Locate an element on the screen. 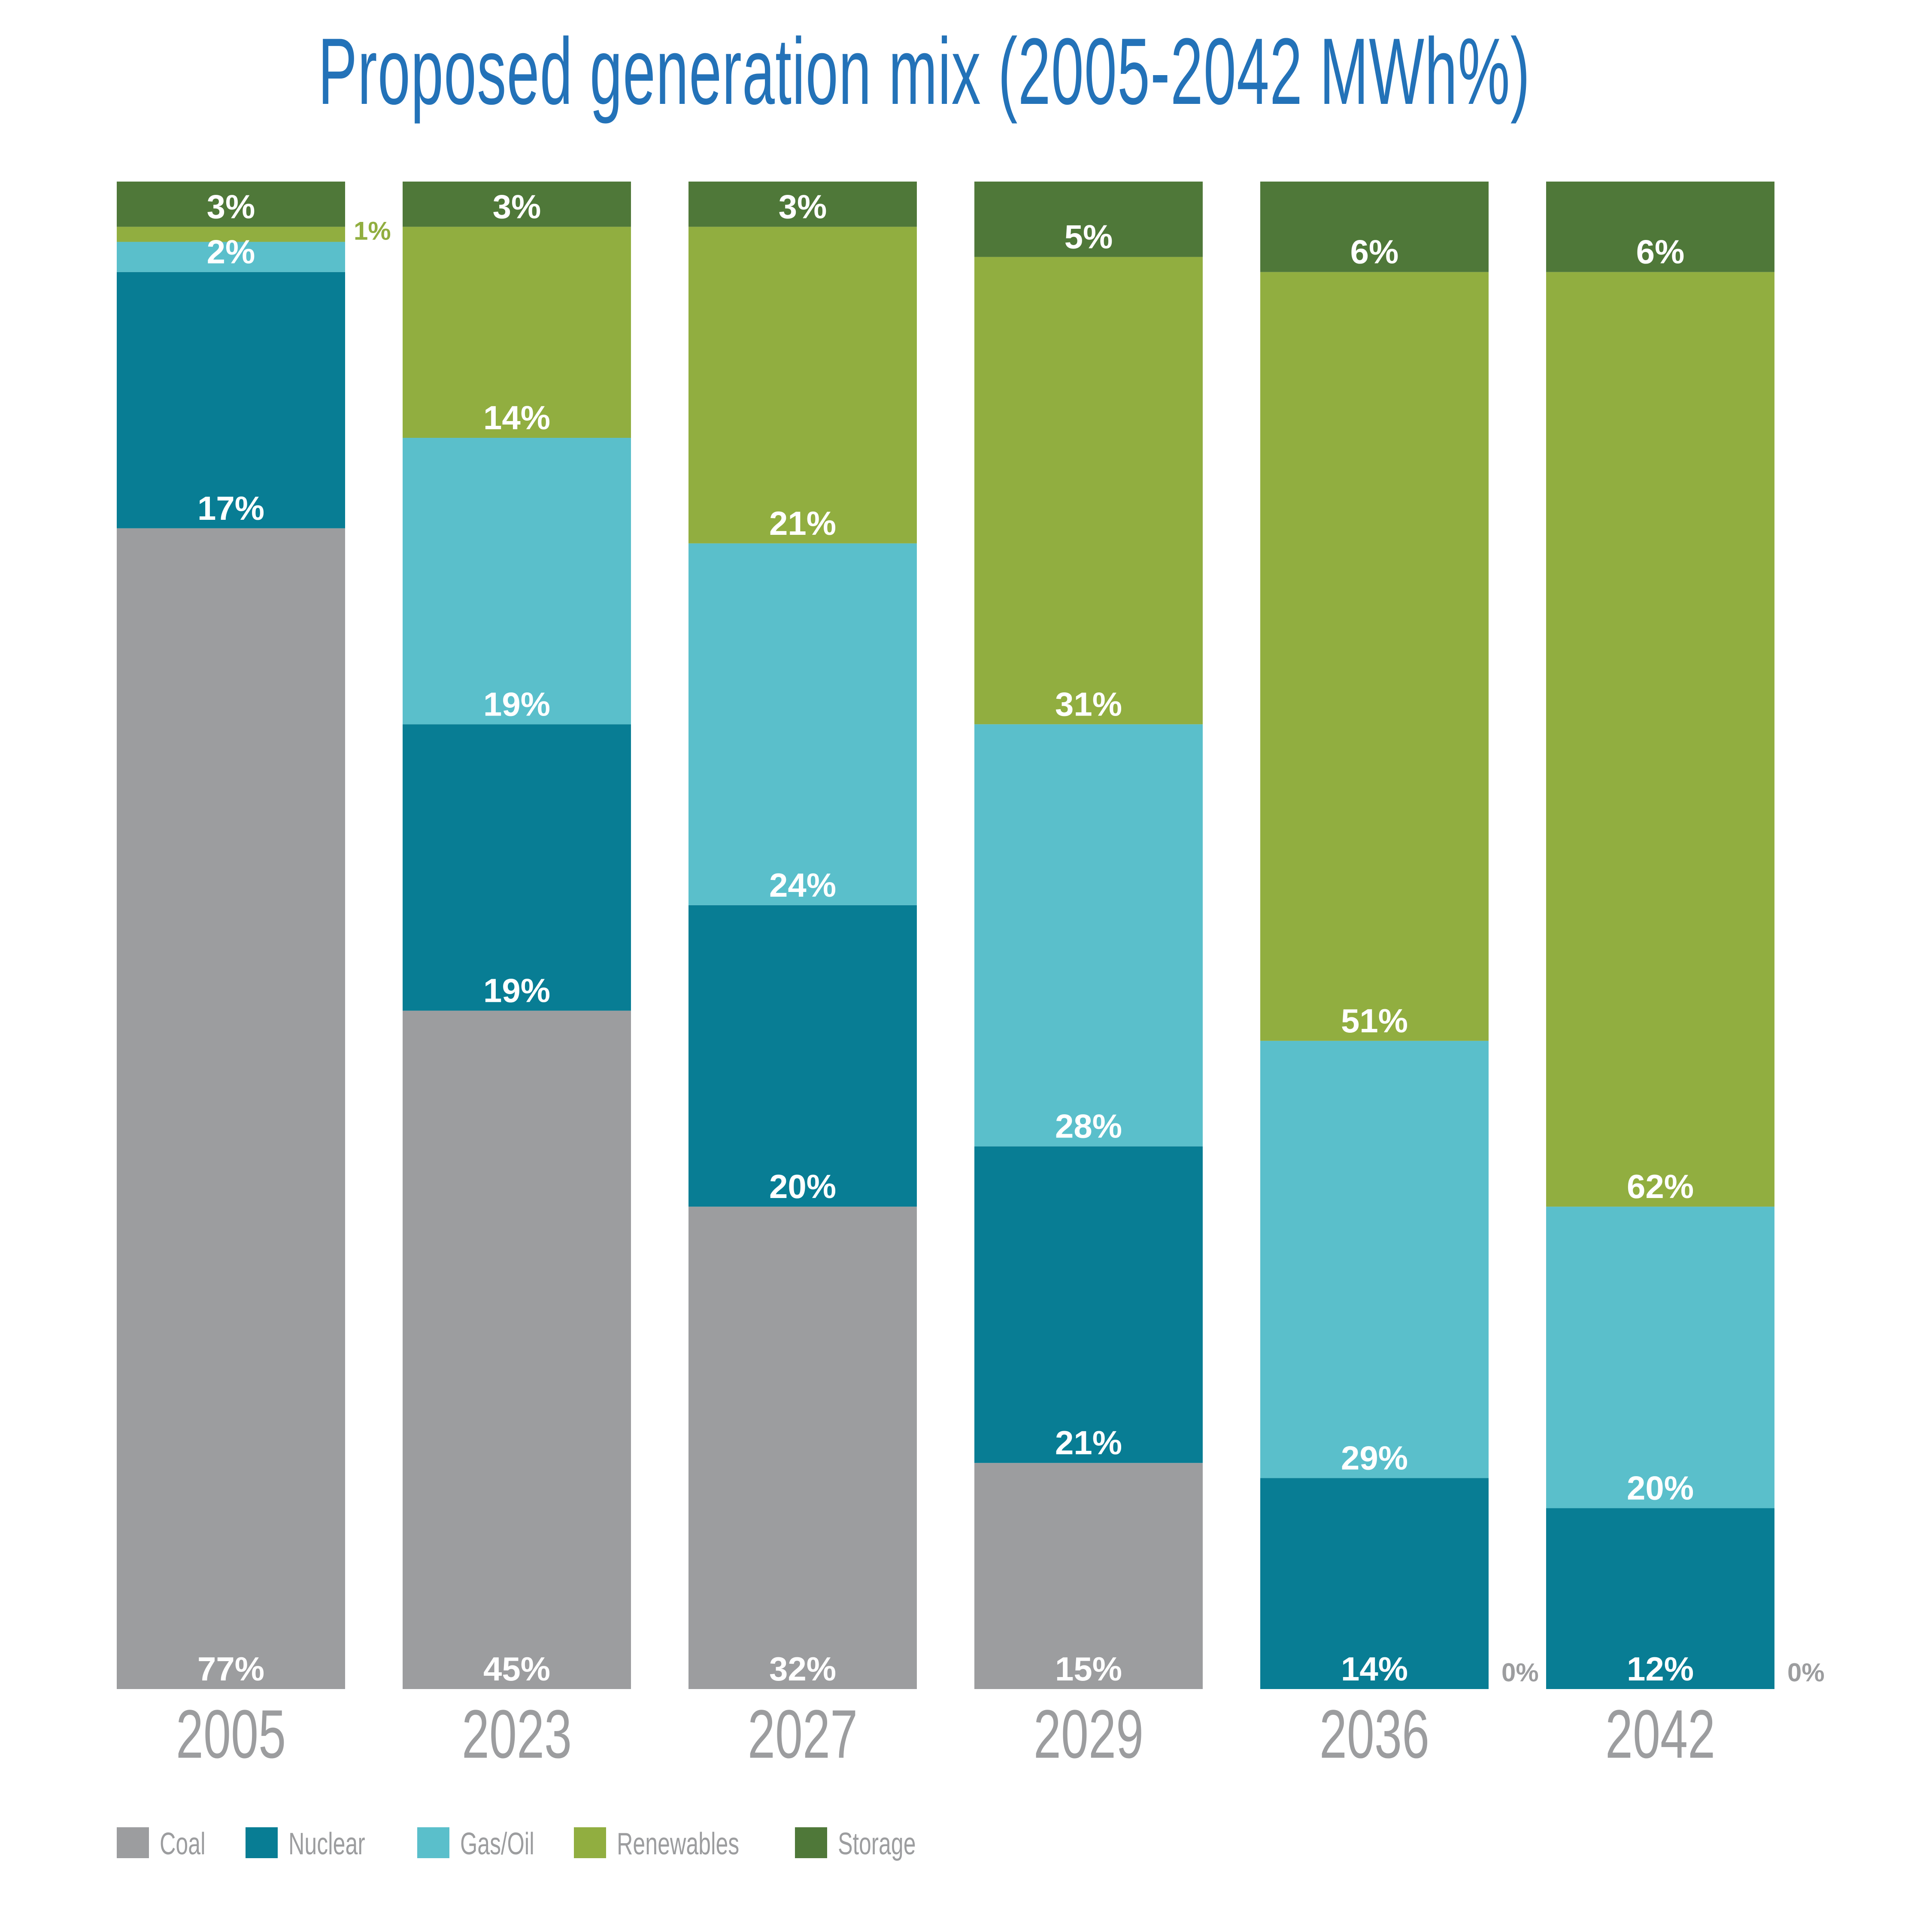  legend-label-nuclear: Nuclear is located at coordinates (326, 1844).